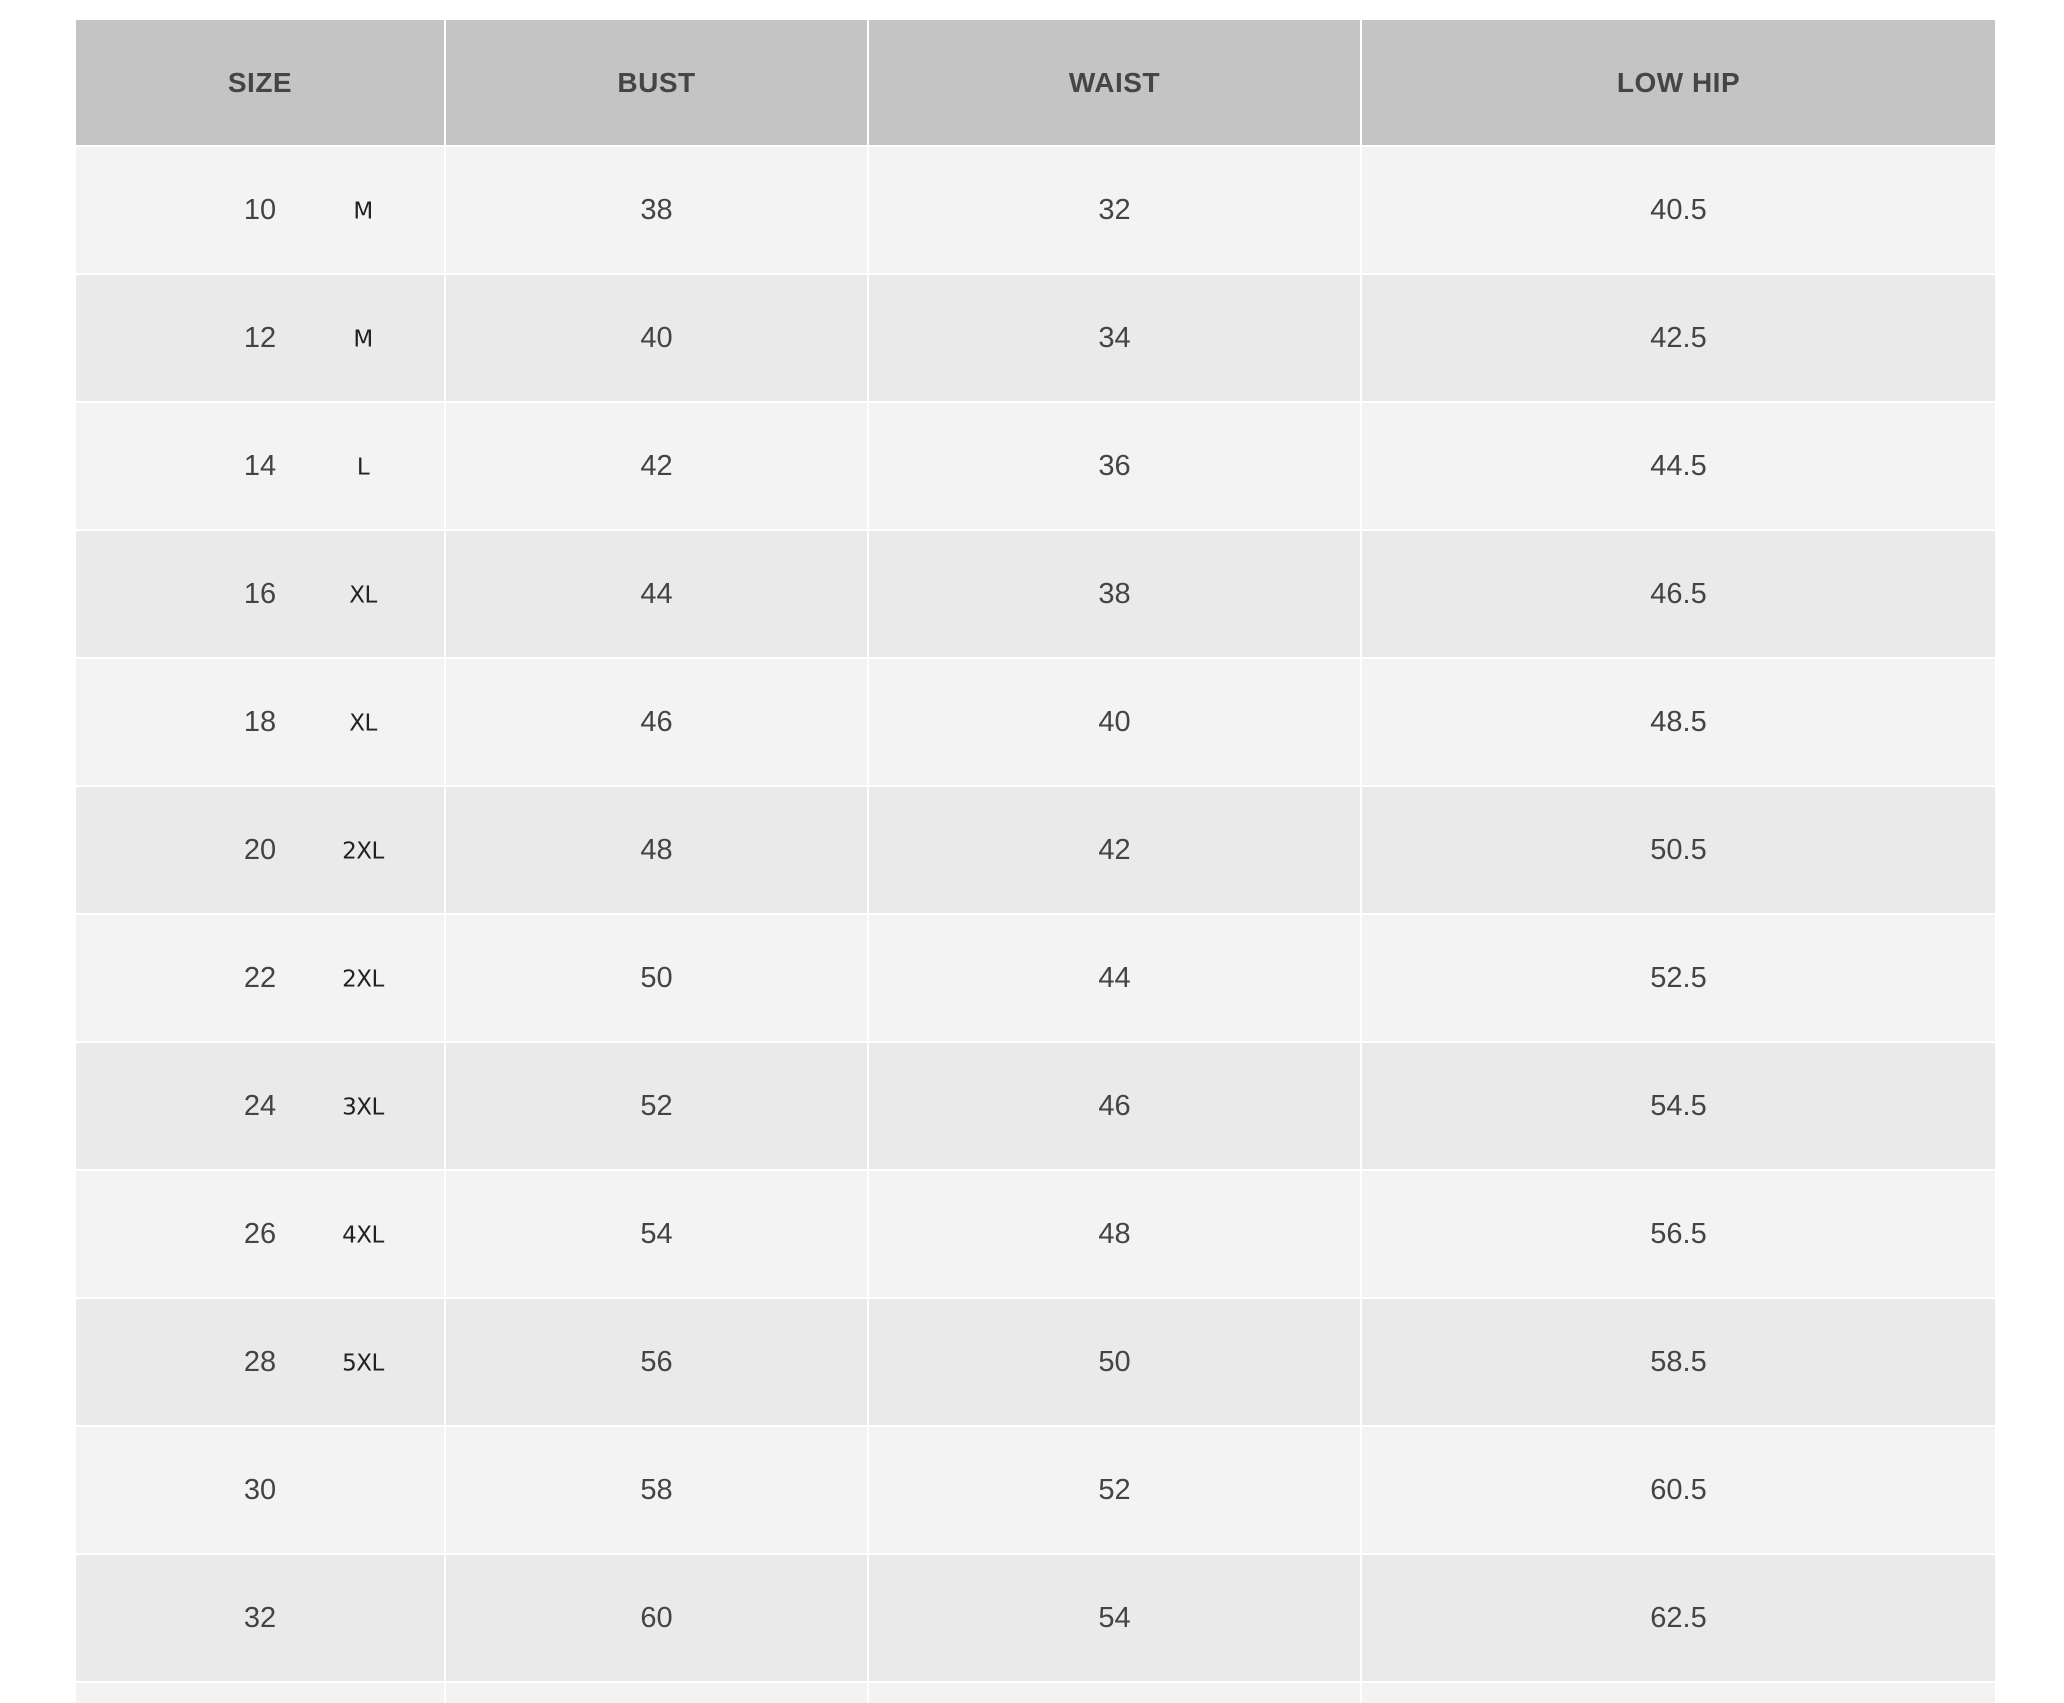 The image size is (2064, 1703). I want to click on bust-cell-value: 56, so click(656, 1361).